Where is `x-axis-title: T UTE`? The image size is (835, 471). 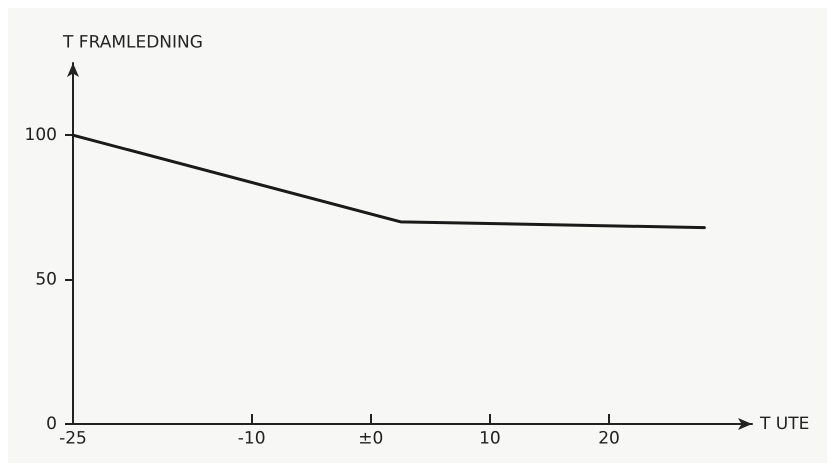 x-axis-title: T UTE is located at coordinates (784, 424).